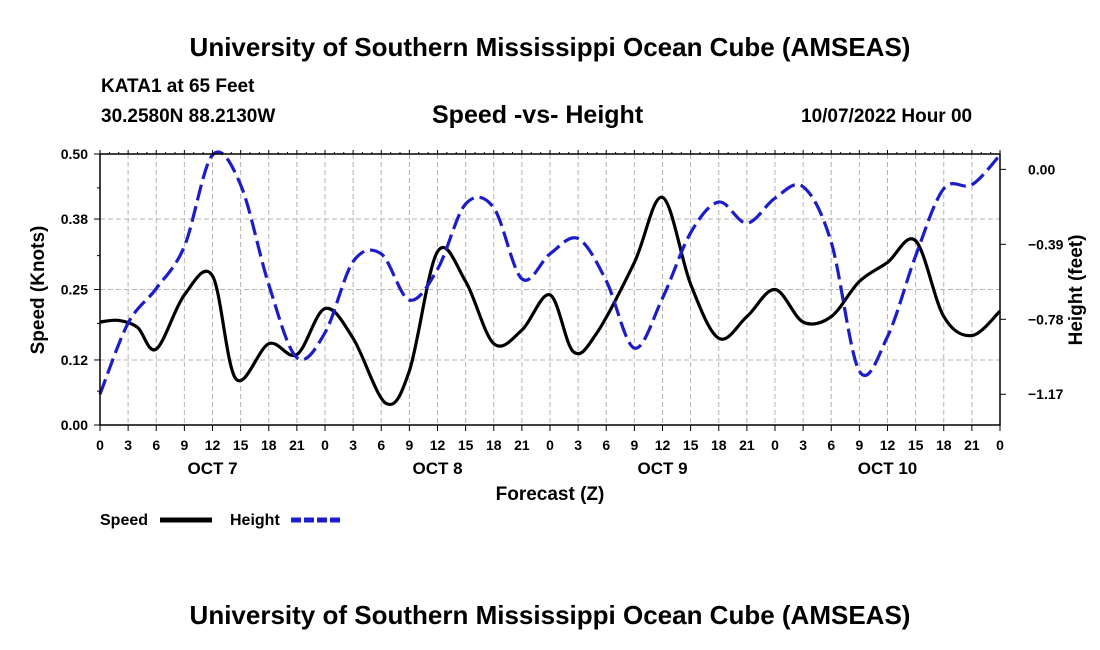 Image resolution: width=1100 pixels, height=650 pixels. Describe the element at coordinates (888, 468) in the screenshot. I see `day-label: OCT 10` at that location.